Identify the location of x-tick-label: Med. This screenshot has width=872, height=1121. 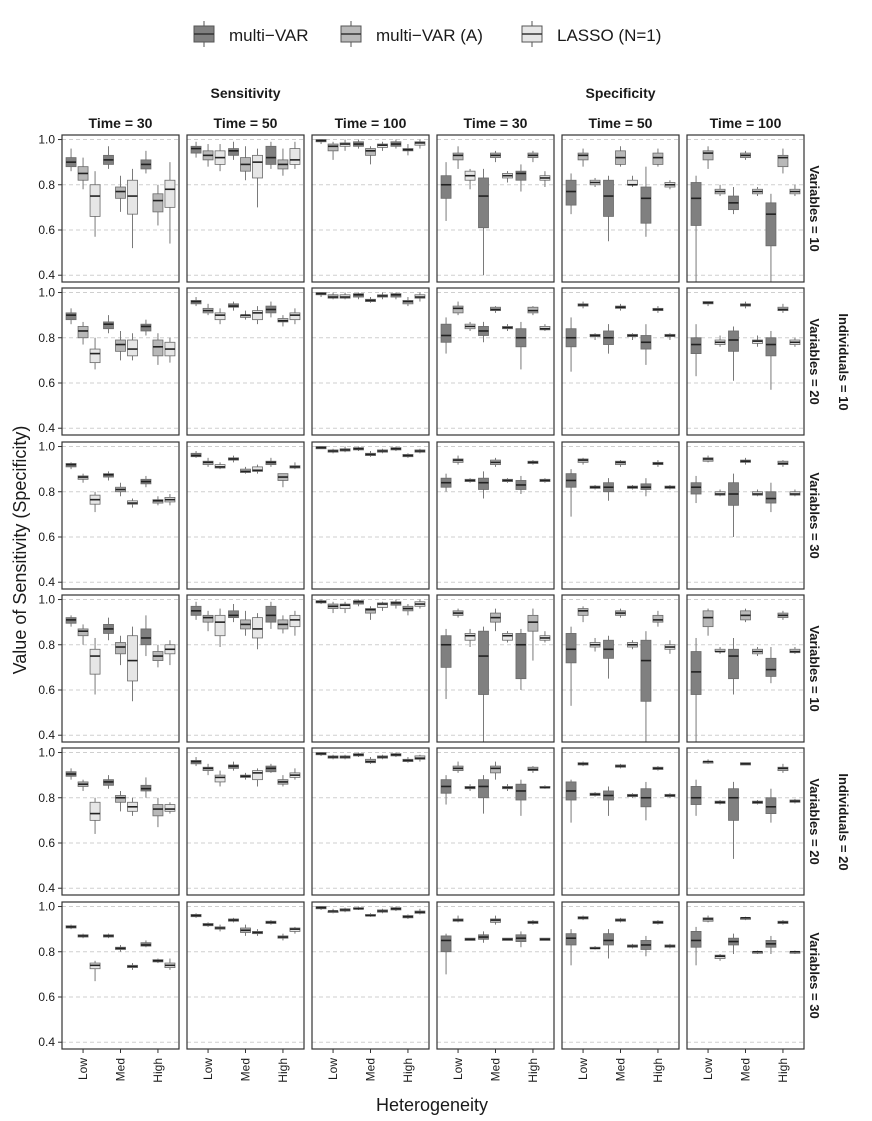
(246, 1069).